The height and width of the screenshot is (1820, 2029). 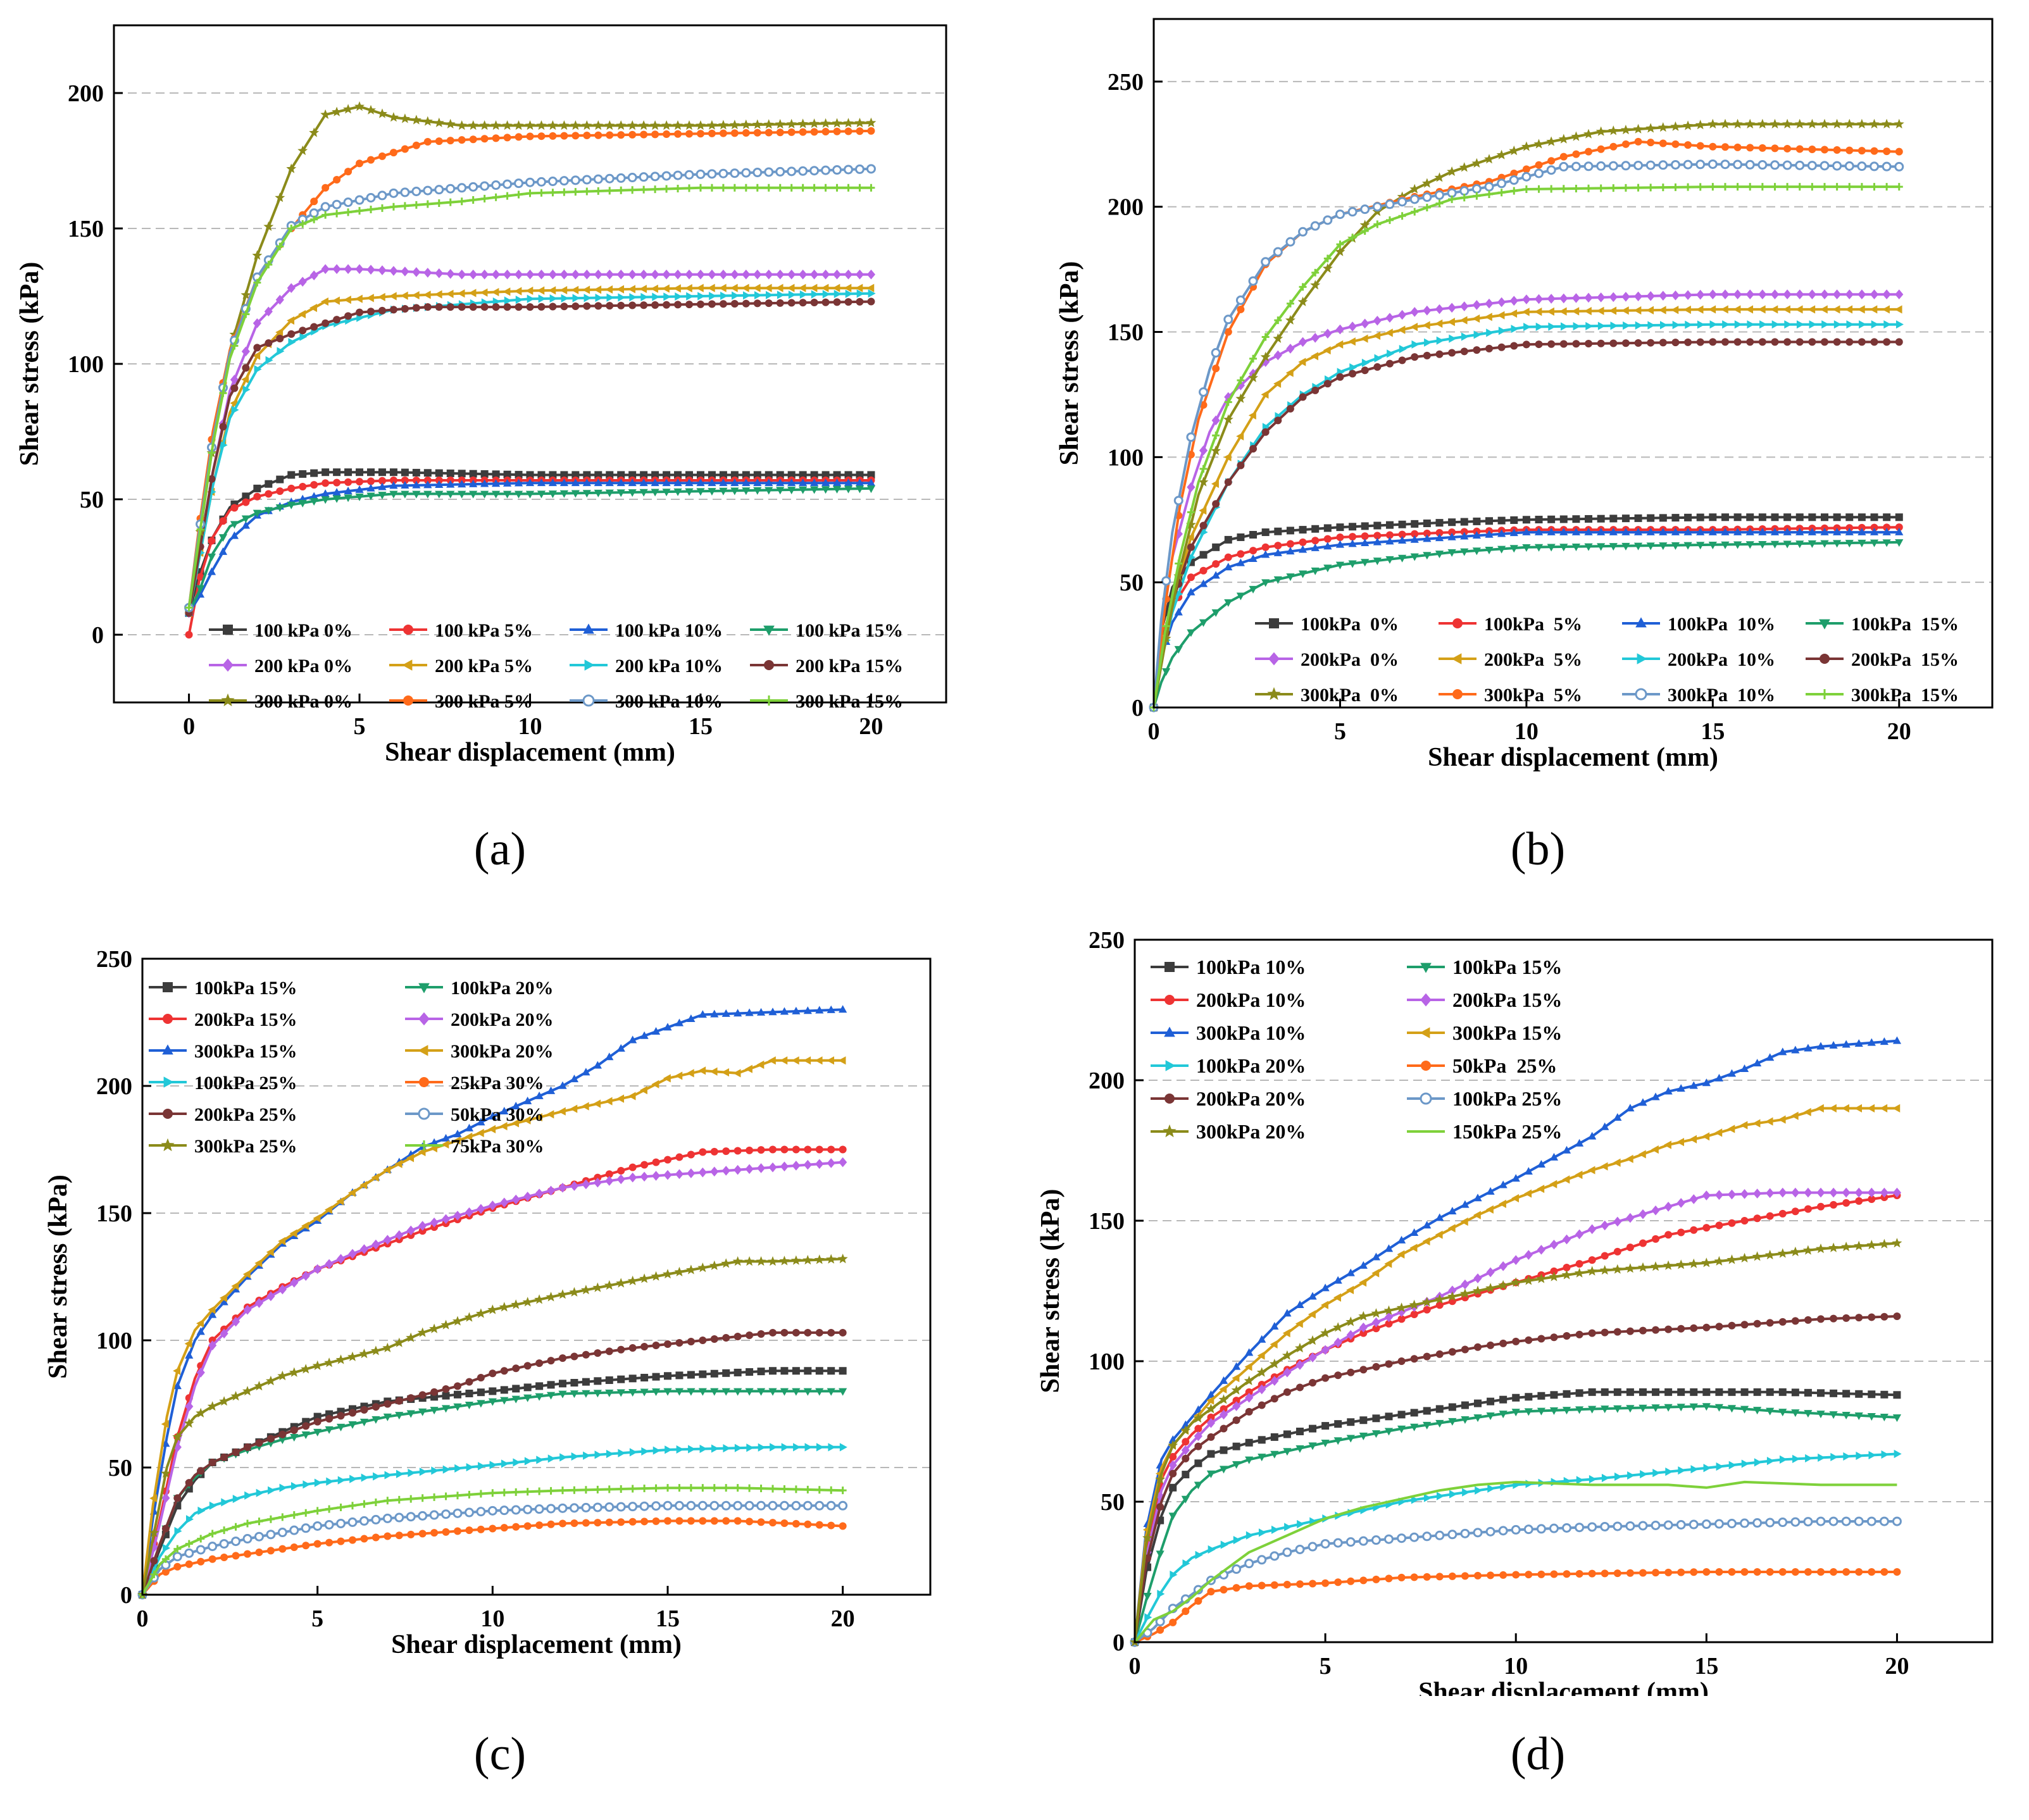 I want to click on panel-label-d: (d), so click(x=1538, y=1754).